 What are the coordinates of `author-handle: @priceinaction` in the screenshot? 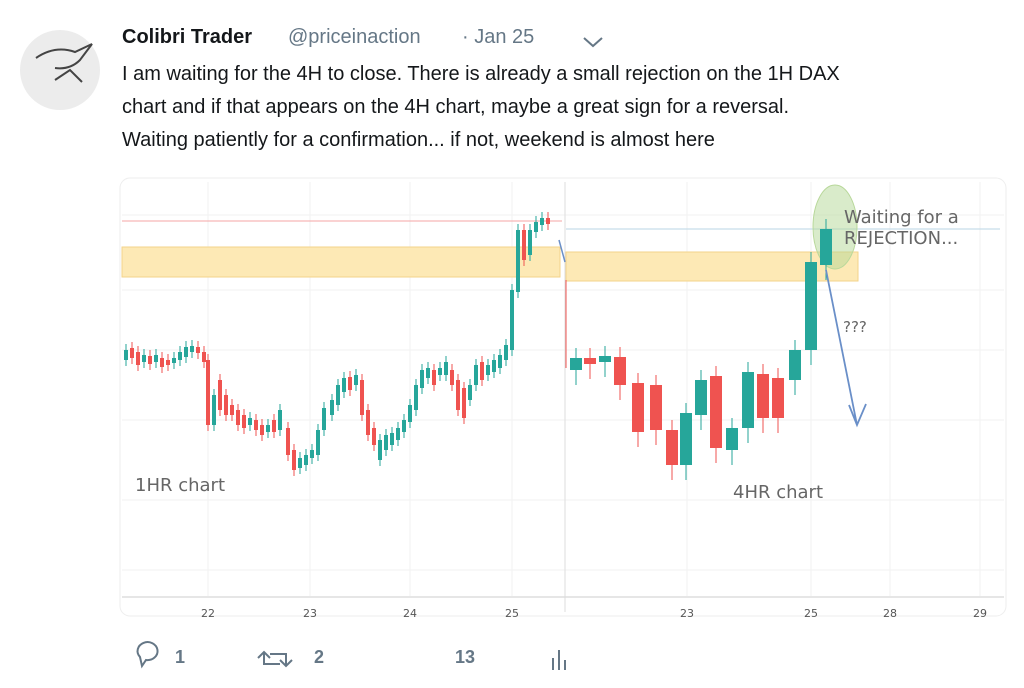 It's located at (354, 37).